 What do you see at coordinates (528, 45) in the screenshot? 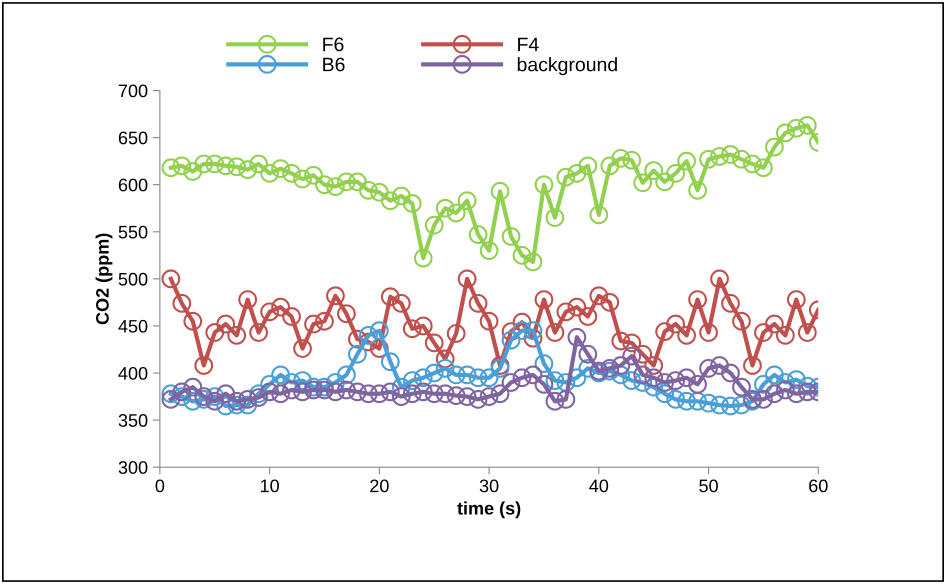
I see `legend-label: F4` at bounding box center [528, 45].